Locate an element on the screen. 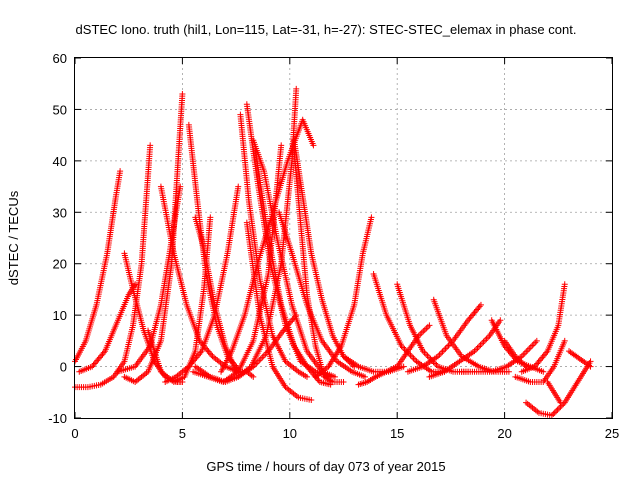  x-tick-label: 25 is located at coordinates (612, 433).